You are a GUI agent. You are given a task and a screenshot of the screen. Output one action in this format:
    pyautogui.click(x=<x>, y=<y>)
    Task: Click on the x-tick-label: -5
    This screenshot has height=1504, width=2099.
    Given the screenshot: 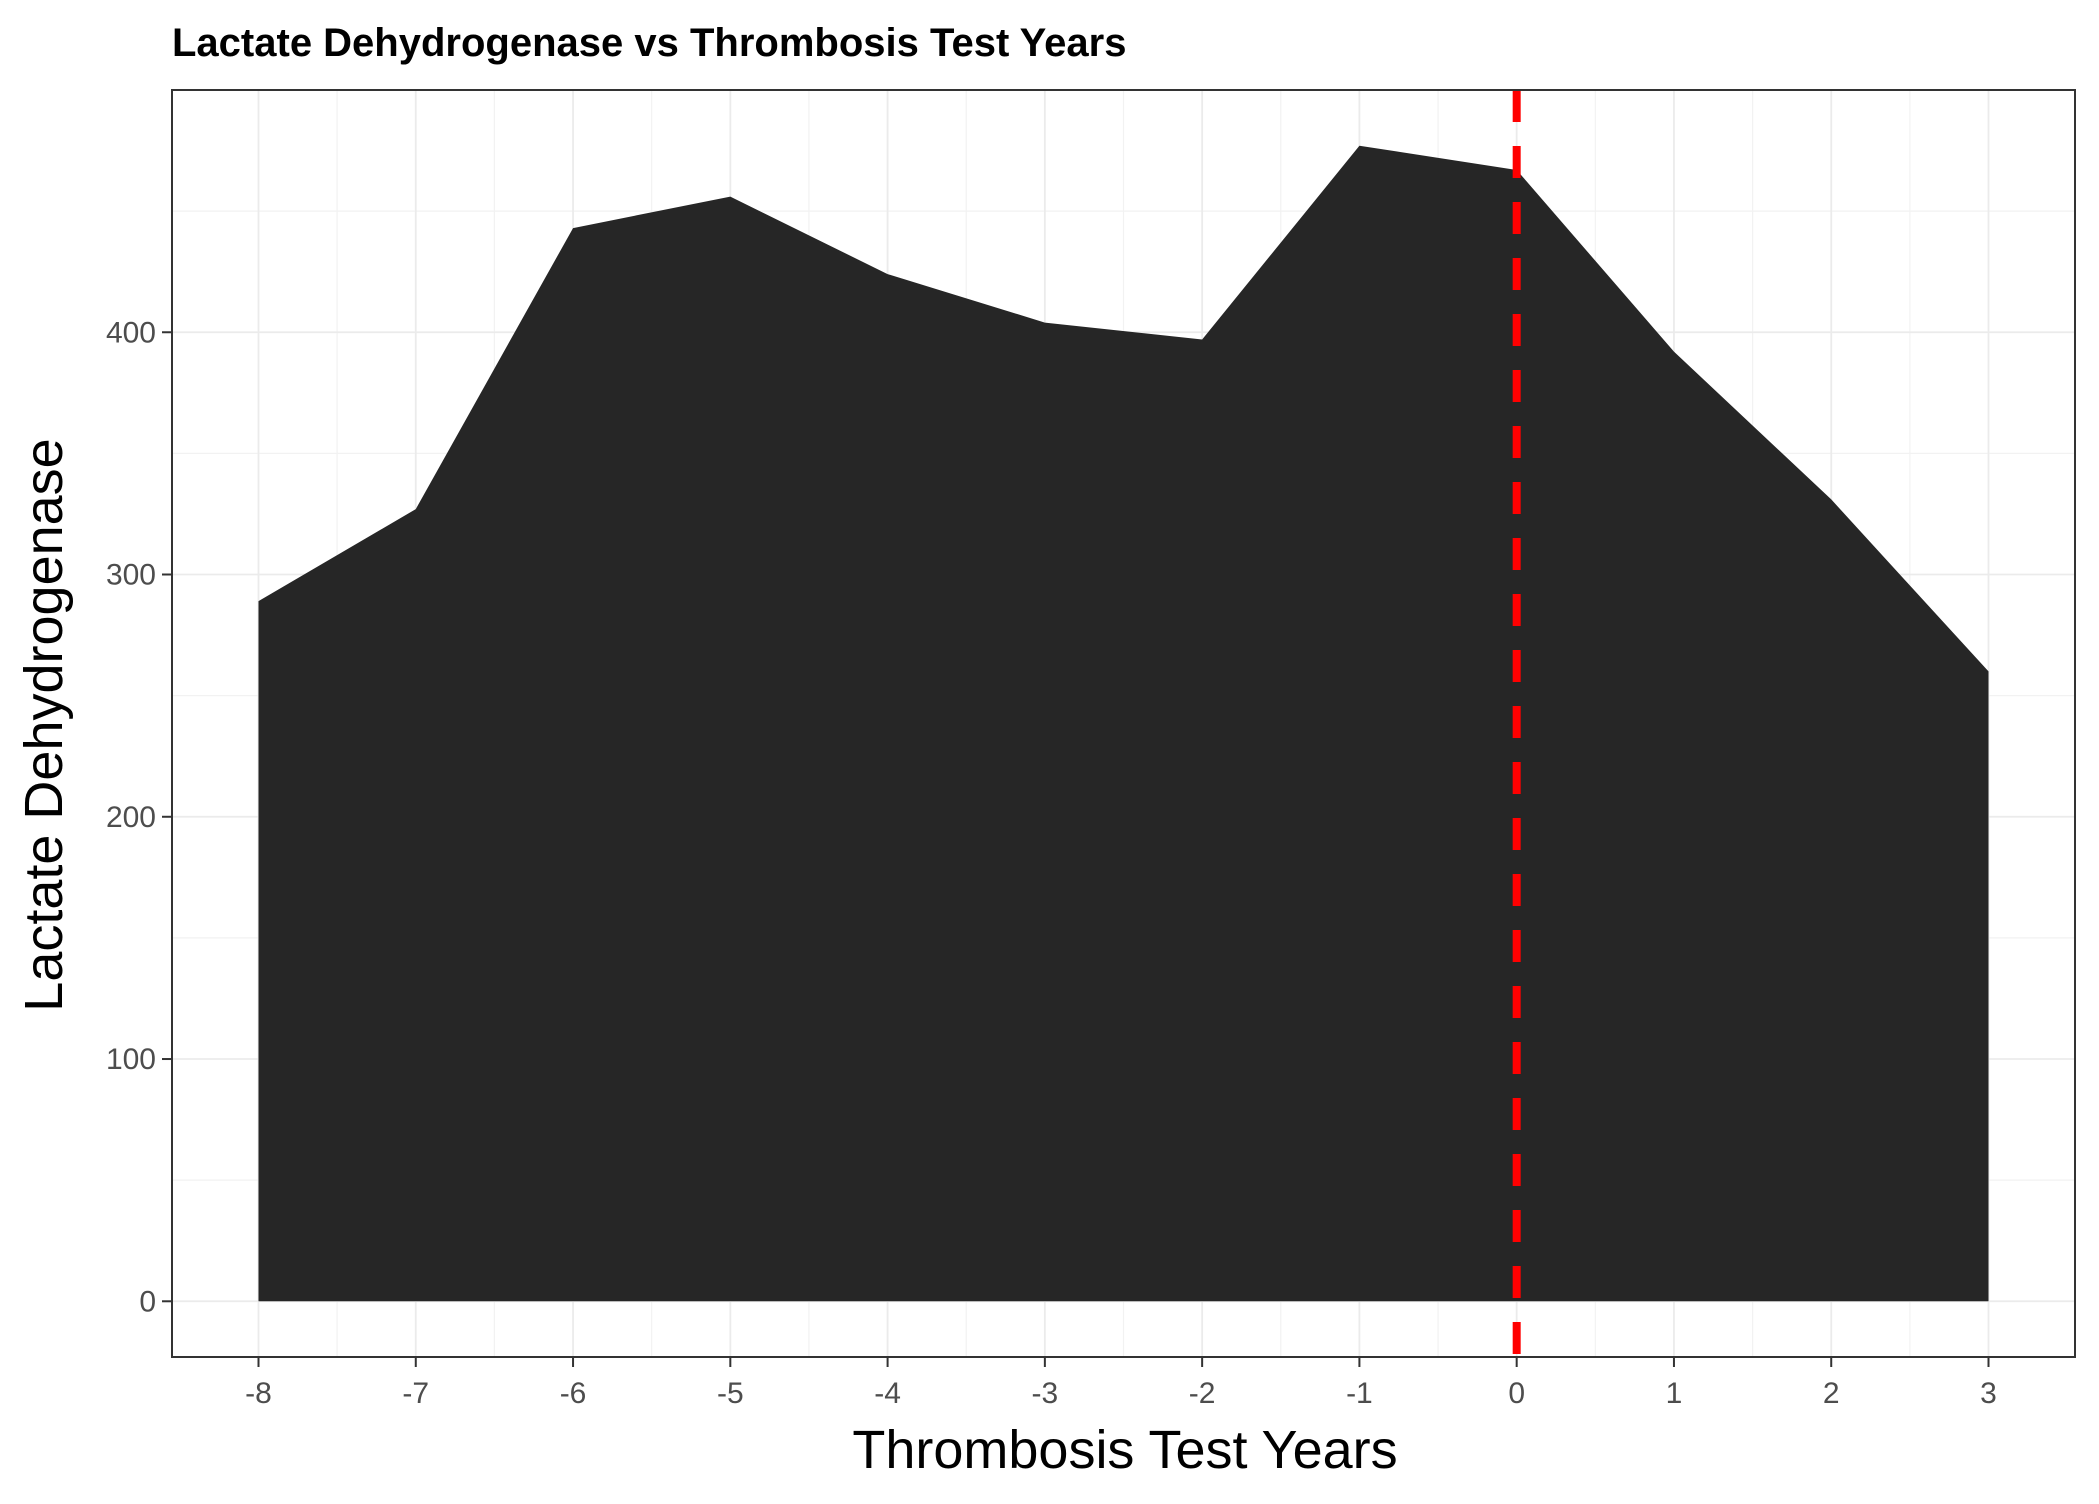 What is the action you would take?
    pyautogui.click(x=730, y=1393)
    